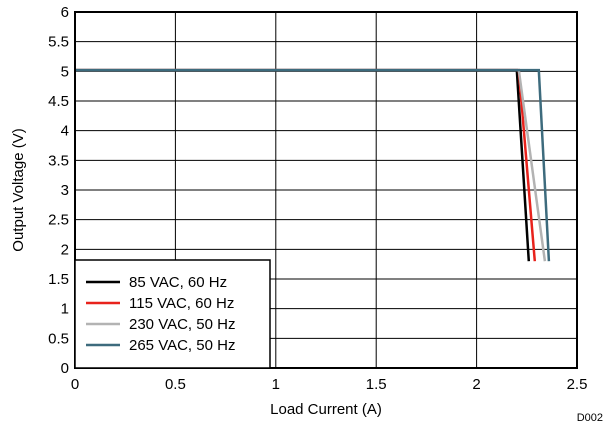 The width and height of the screenshot is (606, 427). I want to click on x-tick-label: 1.5, so click(376, 384).